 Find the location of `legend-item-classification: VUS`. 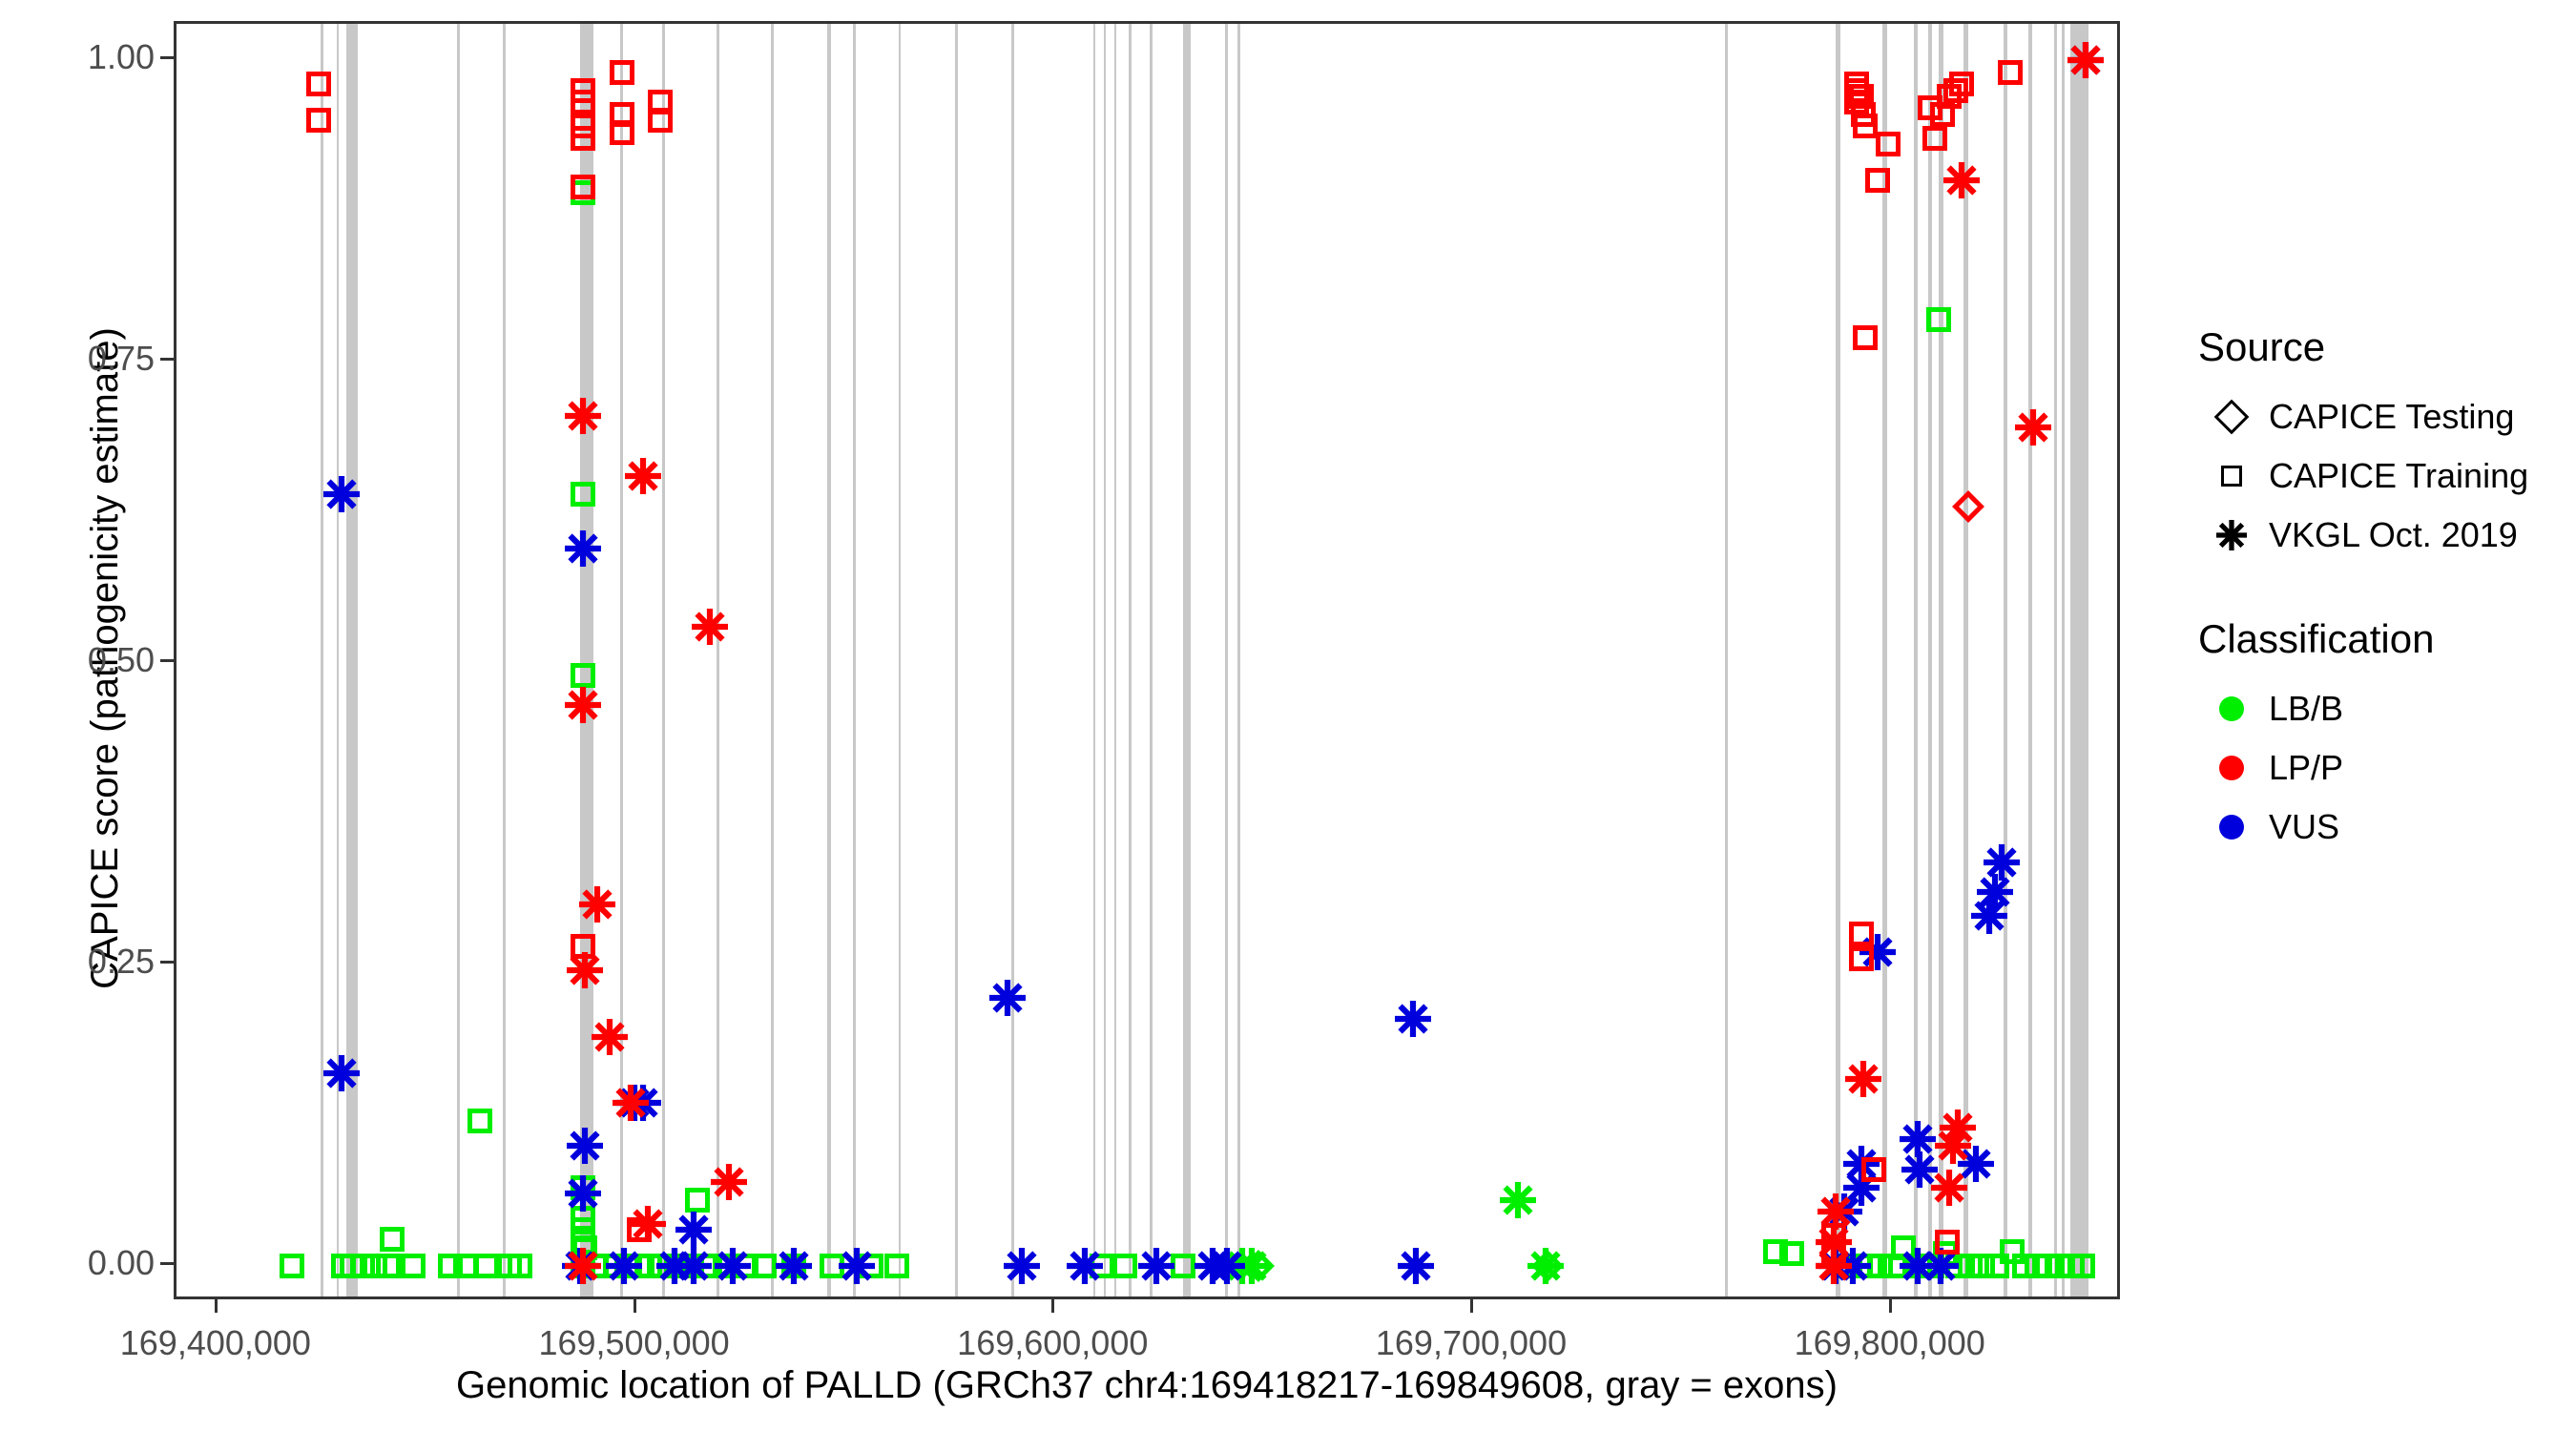

legend-item-classification: VUS is located at coordinates (2385, 827).